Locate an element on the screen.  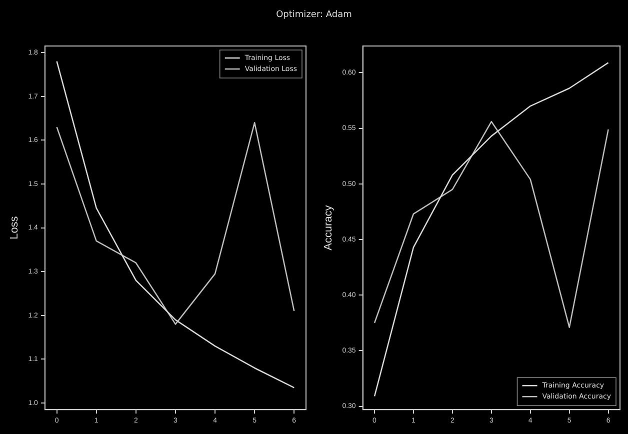
y-axis-title: Loss is located at coordinates (14, 228).